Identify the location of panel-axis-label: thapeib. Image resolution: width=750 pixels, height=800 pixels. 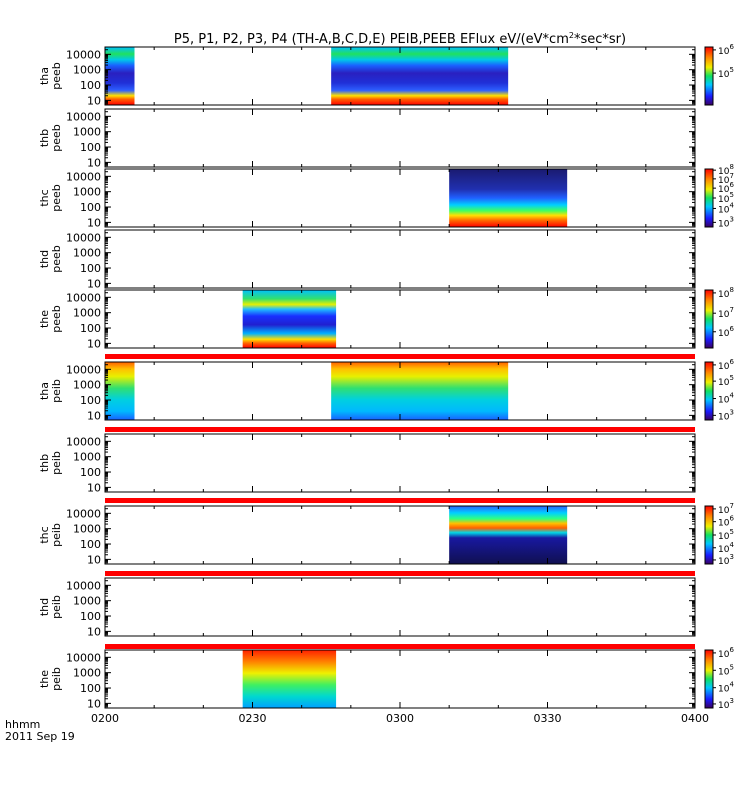
(50, 391).